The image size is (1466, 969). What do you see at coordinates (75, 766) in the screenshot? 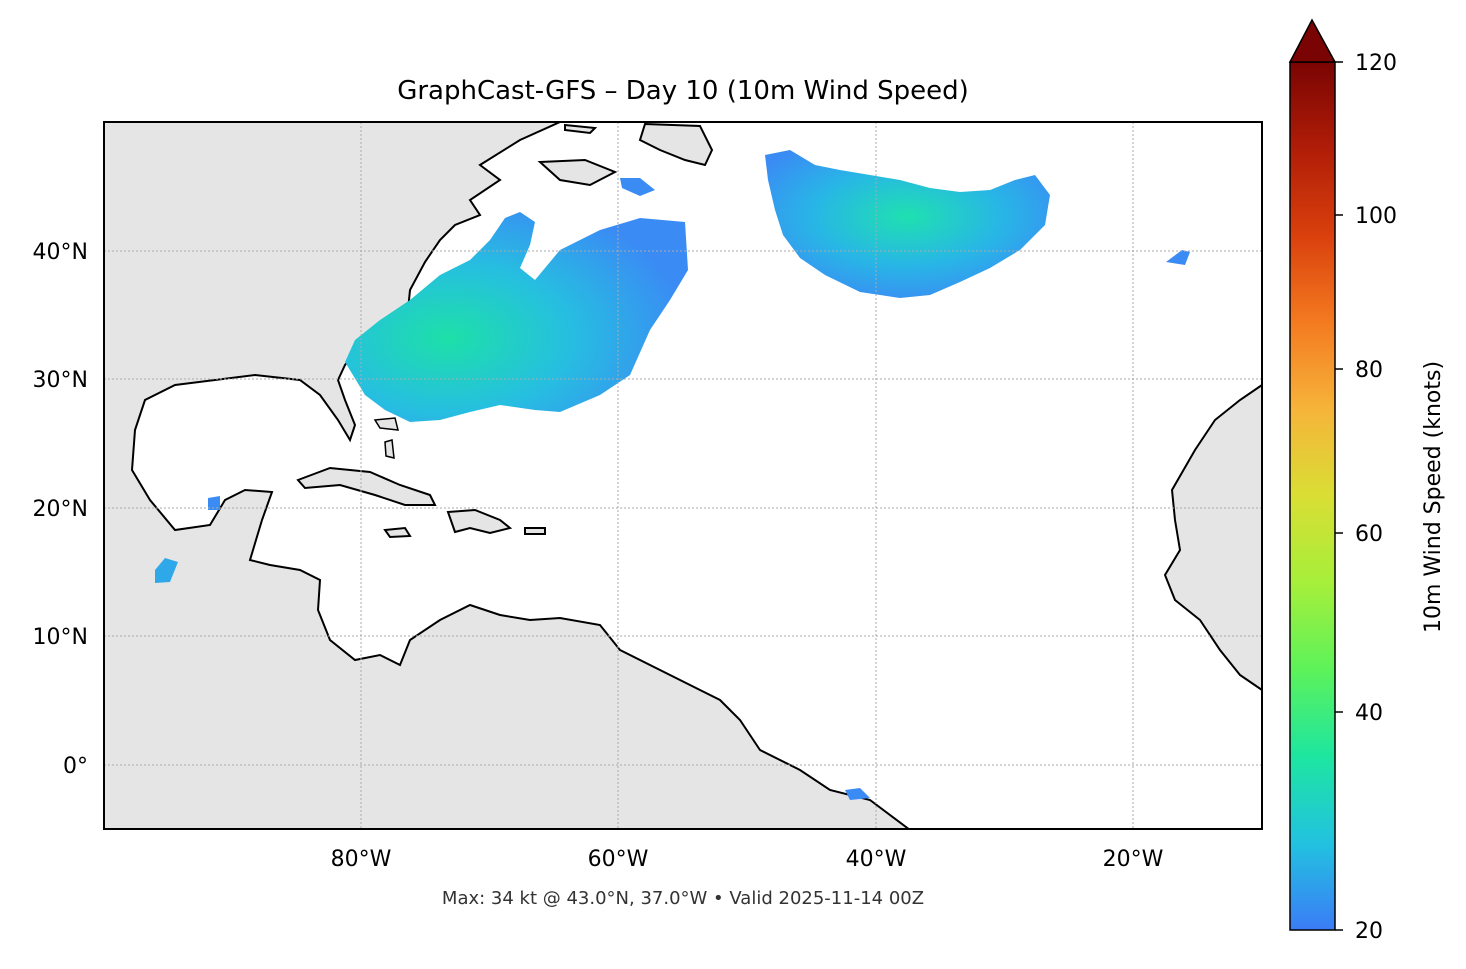
I see `y-tick-label: 0°` at bounding box center [75, 766].